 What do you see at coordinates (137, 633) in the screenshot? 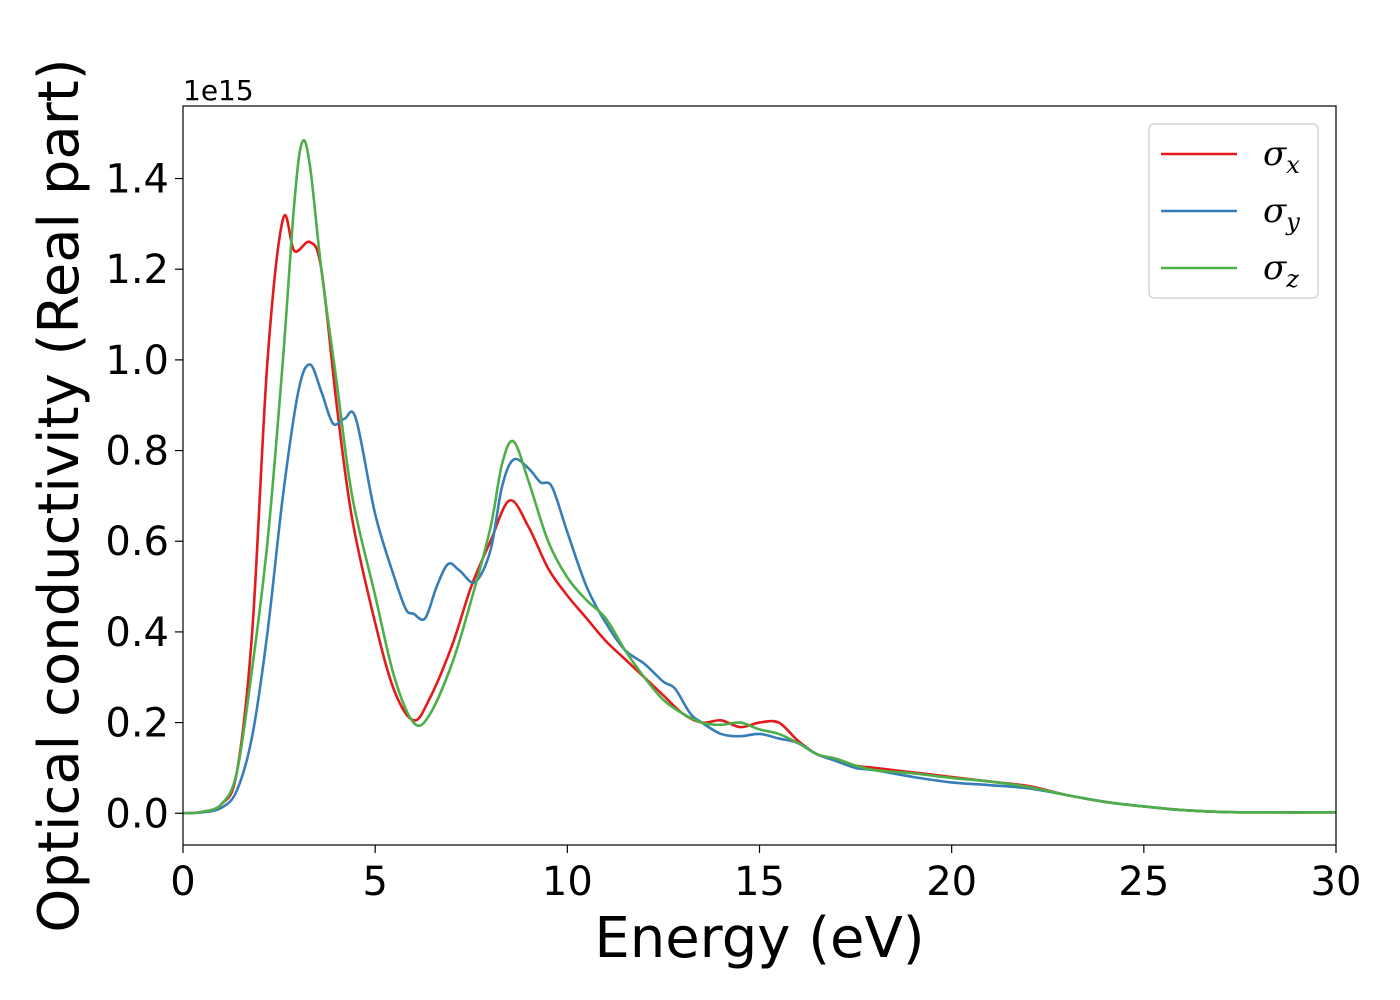
I see `y-tick-label: 0.4` at bounding box center [137, 633].